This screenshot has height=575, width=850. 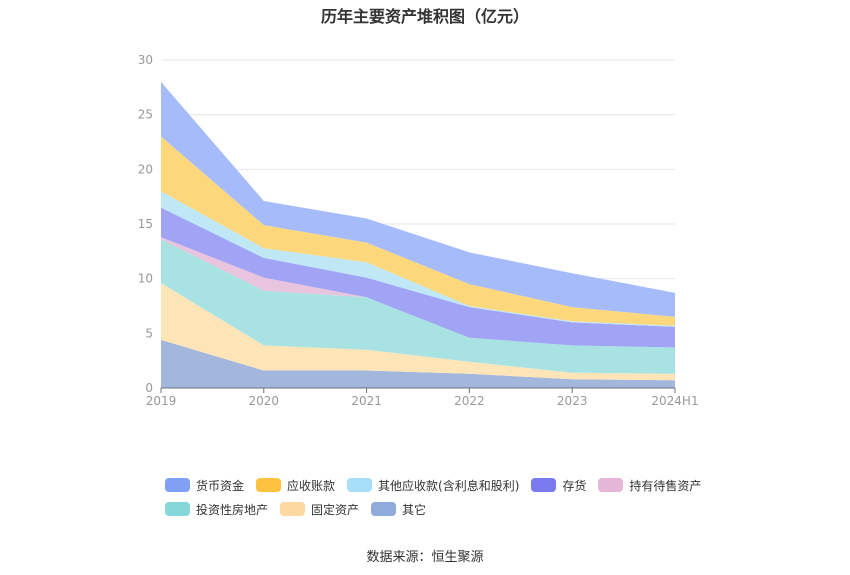 I want to click on legend-item: 其他应收款(含利息和股利), so click(x=433, y=485).